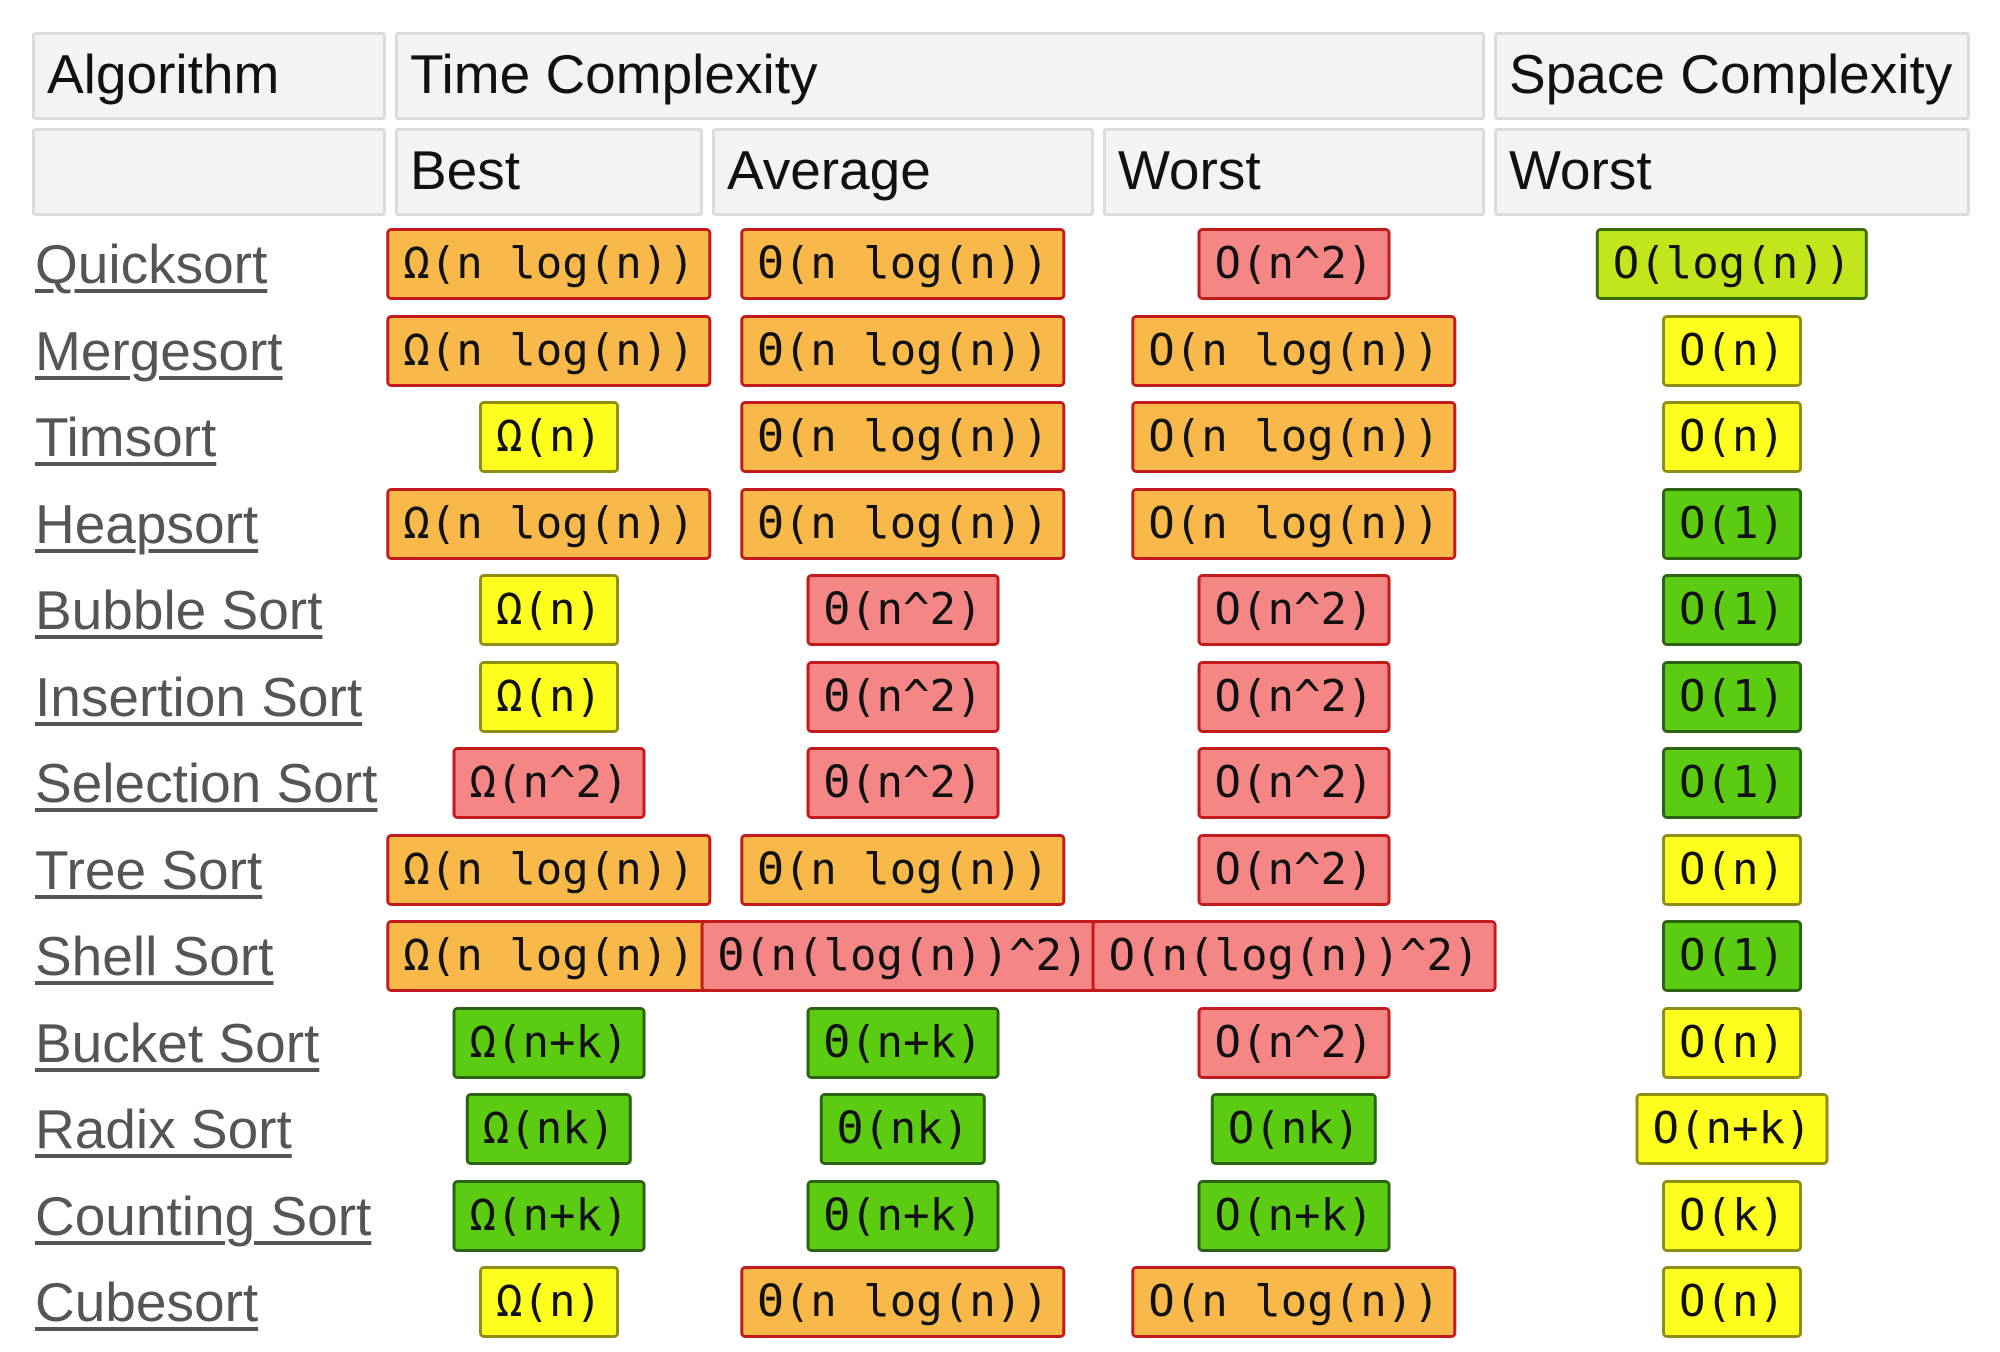 This screenshot has width=2000, height=1352. I want to click on algorithm-link-selection-sort: Selection Sort, so click(206, 783).